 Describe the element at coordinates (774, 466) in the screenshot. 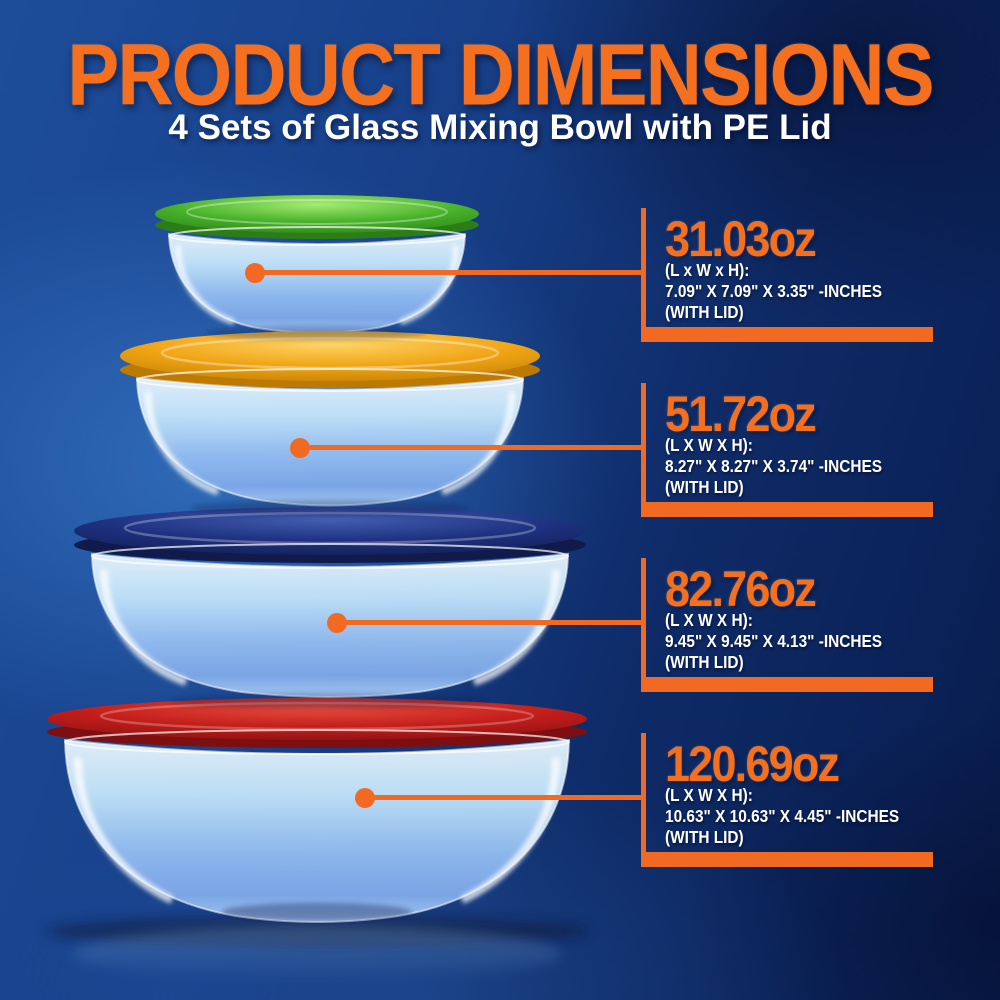

I see `dims-value: 8.27" X 8.27" X 3.74" -INCHES` at that location.